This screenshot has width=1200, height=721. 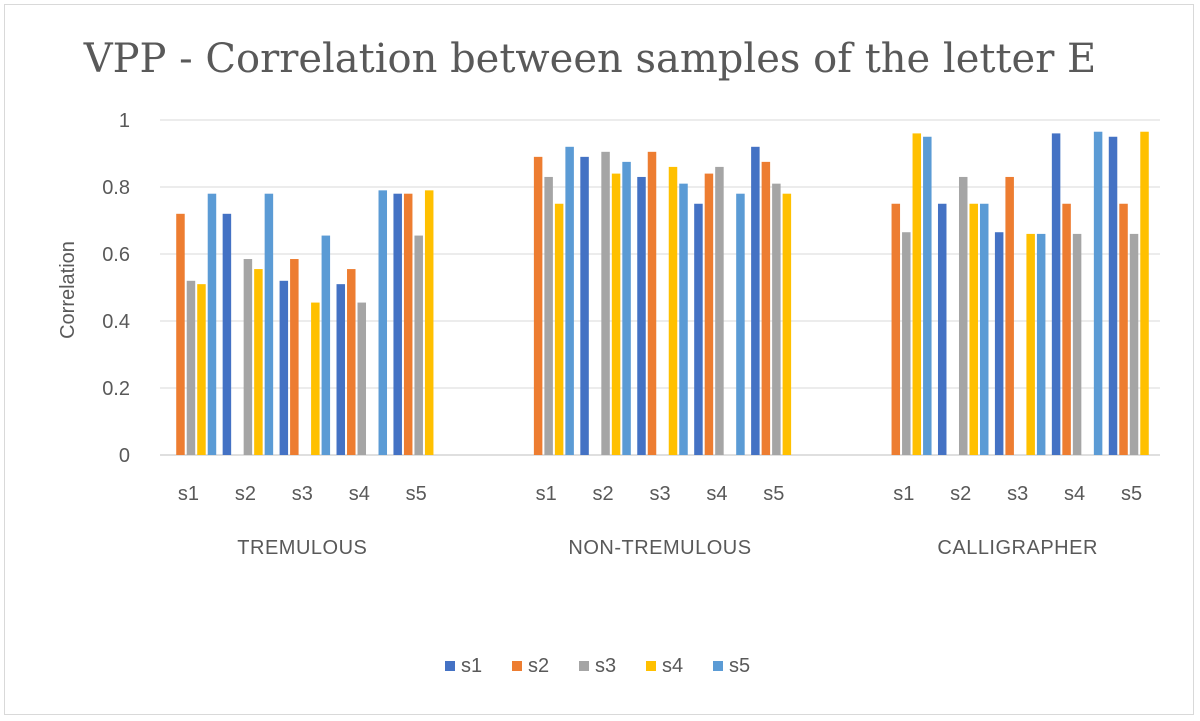 What do you see at coordinates (787, 324) in the screenshot?
I see `bar-non-tremulous-s5-s4` at bounding box center [787, 324].